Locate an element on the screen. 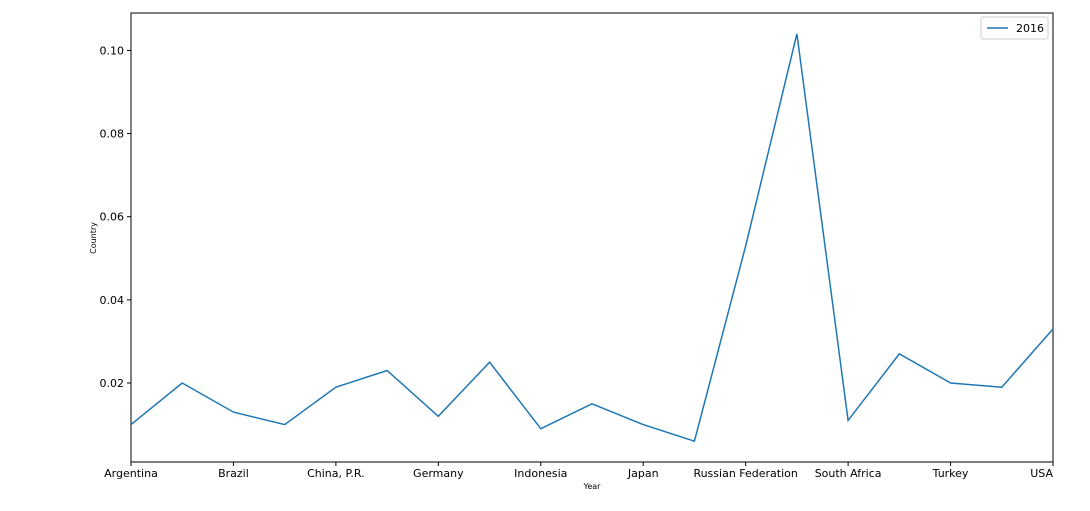 The width and height of the screenshot is (1090, 511). y-tick-label: 0.02 is located at coordinates (112, 383).